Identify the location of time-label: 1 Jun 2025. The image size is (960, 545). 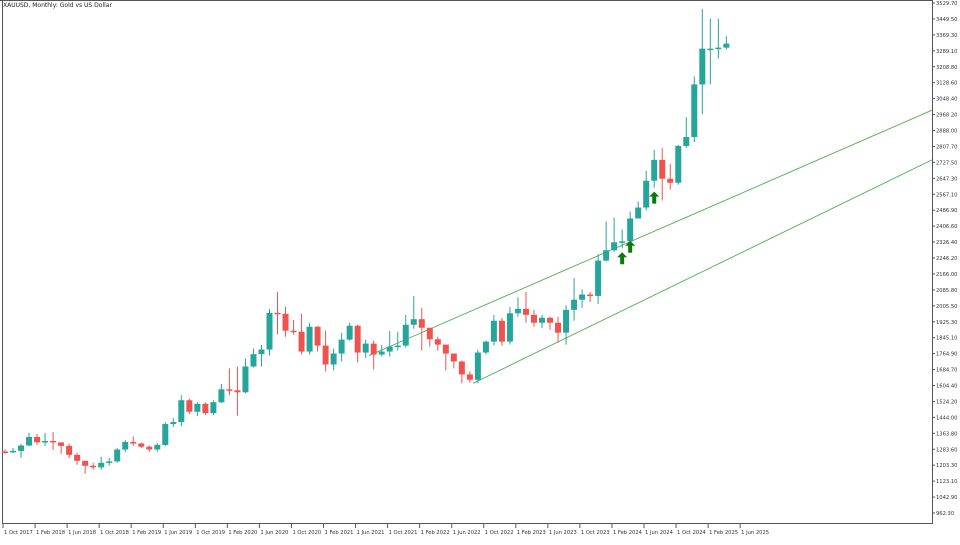
(755, 533).